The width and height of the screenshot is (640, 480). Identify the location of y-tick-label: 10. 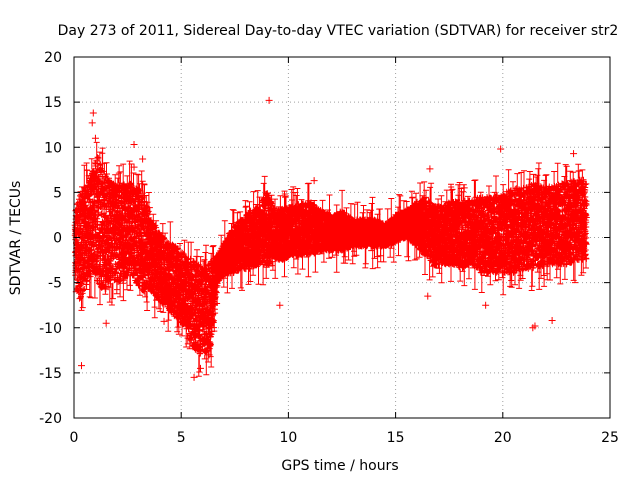
(53, 148).